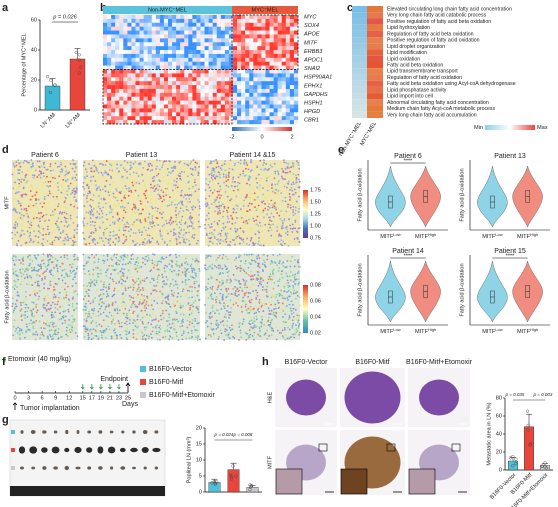  Describe the element at coordinates (375, 15) in the screenshot. I see `heat-cell` at that location.